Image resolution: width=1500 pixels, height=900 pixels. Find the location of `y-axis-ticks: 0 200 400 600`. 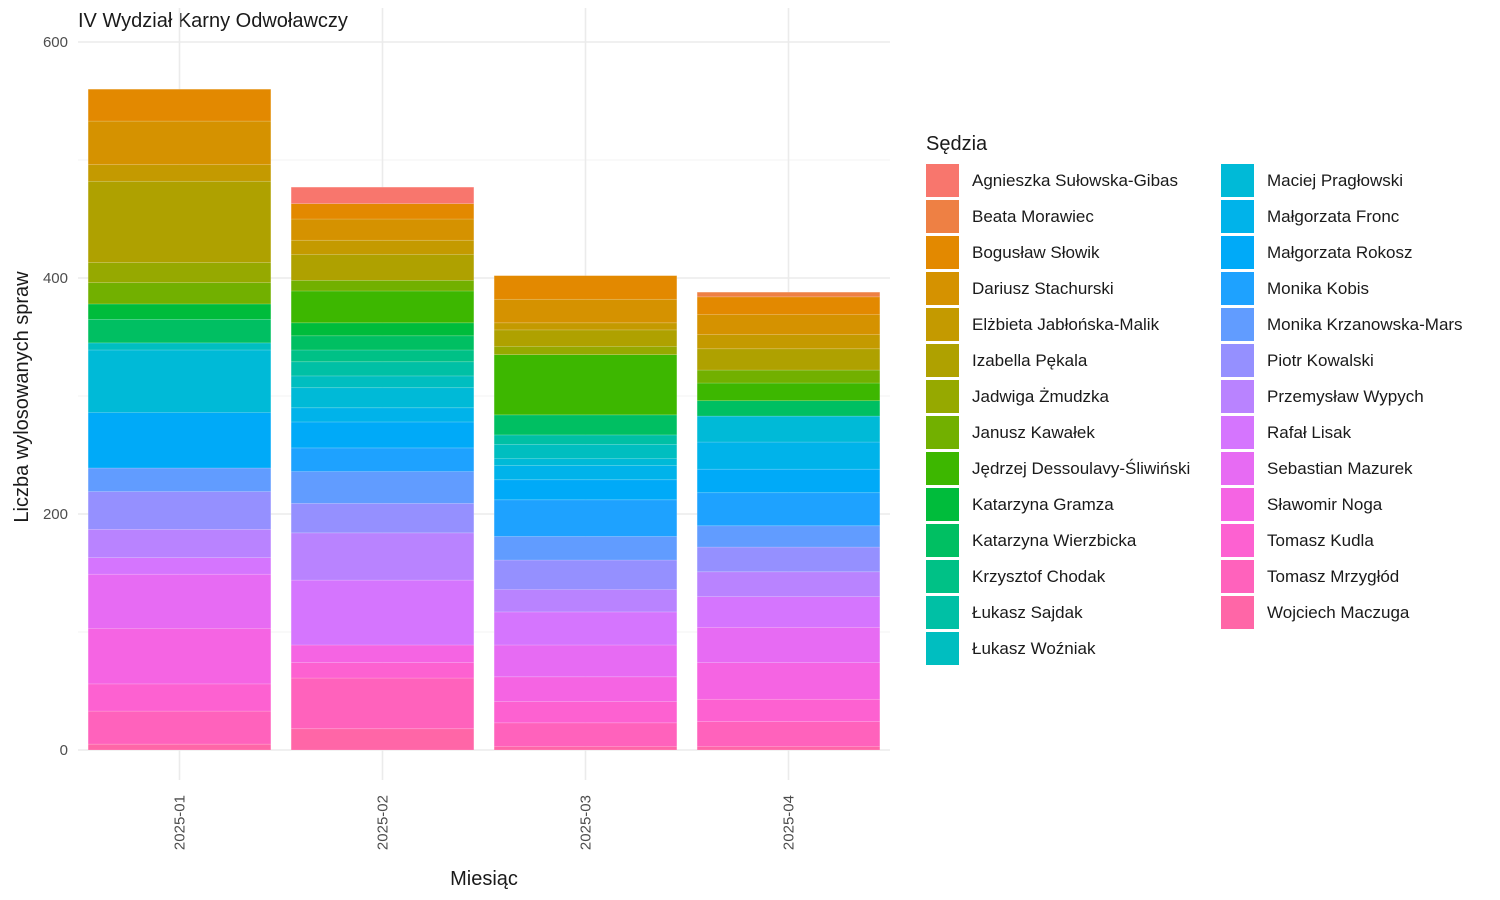

y-axis-ticks: 0 200 400 600 is located at coordinates (55, 396).